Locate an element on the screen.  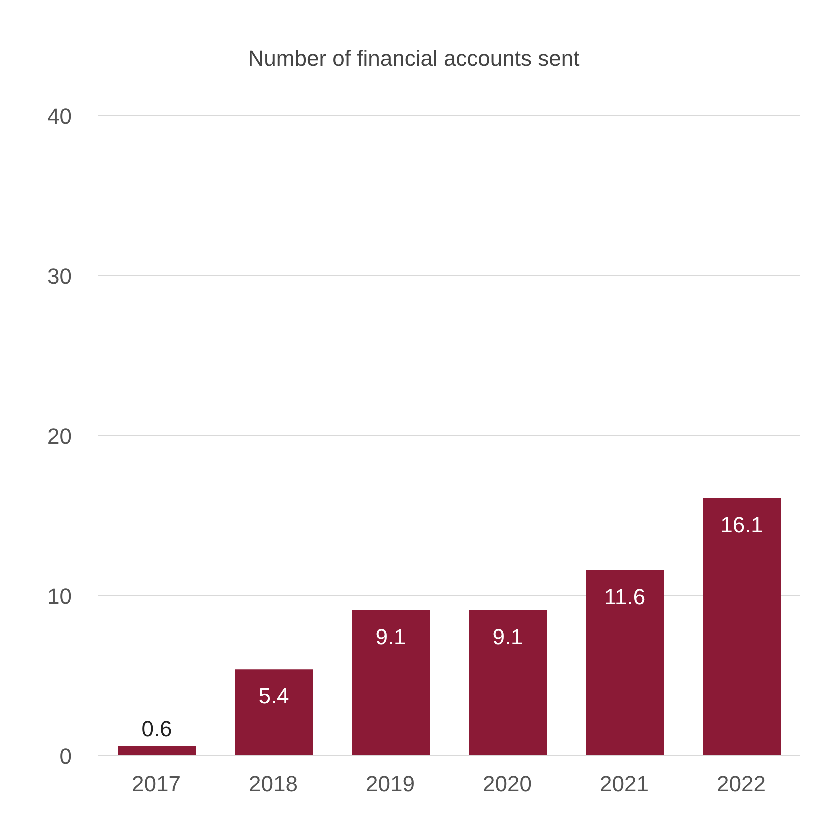
y-tick-label: 20 is located at coordinates (60, 436).